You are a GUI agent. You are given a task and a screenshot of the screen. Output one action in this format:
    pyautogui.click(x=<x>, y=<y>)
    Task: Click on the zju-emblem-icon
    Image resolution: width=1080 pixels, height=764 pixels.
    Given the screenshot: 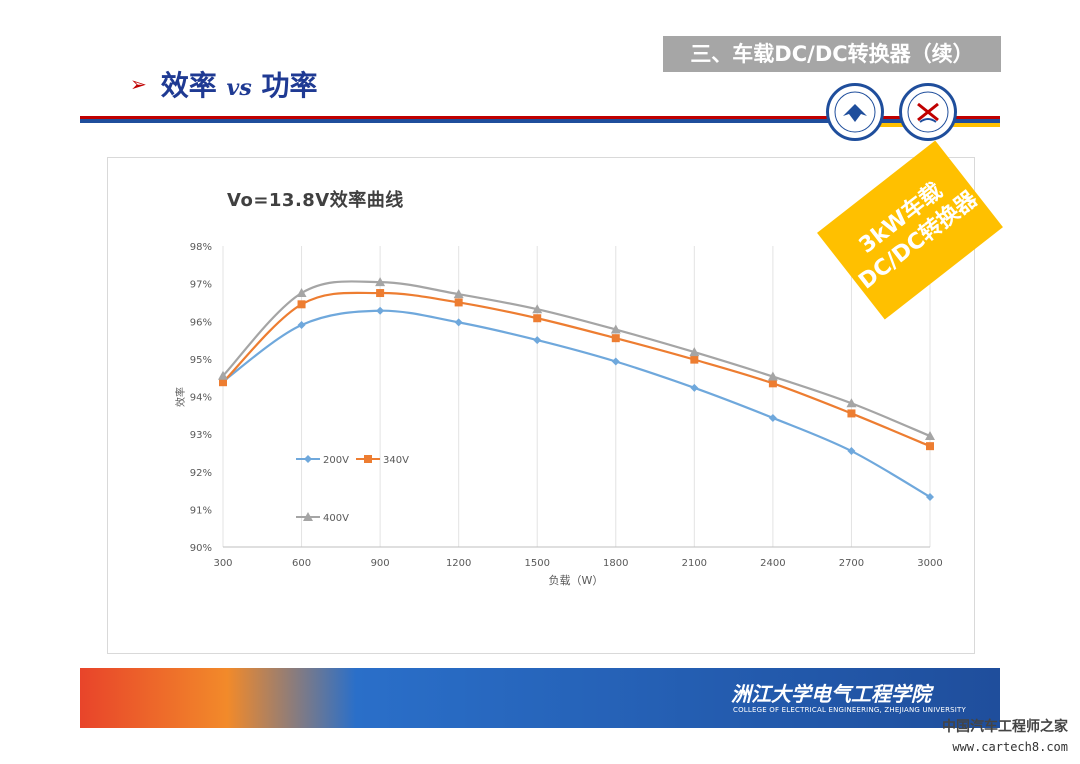 What is the action you would take?
    pyautogui.click(x=855, y=112)
    